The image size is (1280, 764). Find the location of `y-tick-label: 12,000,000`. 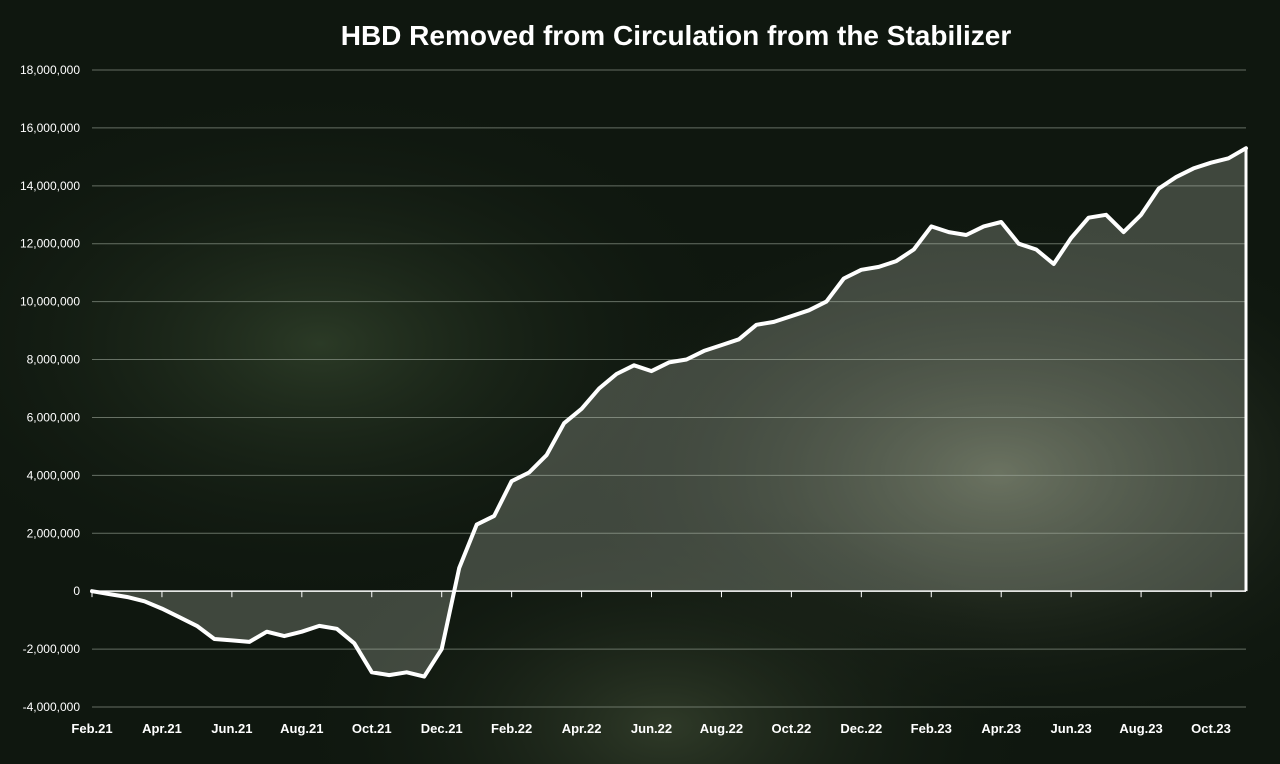

y-tick-label: 12,000,000 is located at coordinates (50, 244).